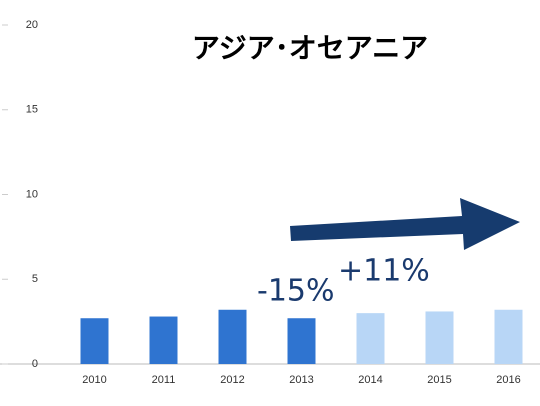 This screenshot has width=540, height=406. Describe the element at coordinates (32, 110) in the screenshot. I see `y-tick-label: 15` at that location.